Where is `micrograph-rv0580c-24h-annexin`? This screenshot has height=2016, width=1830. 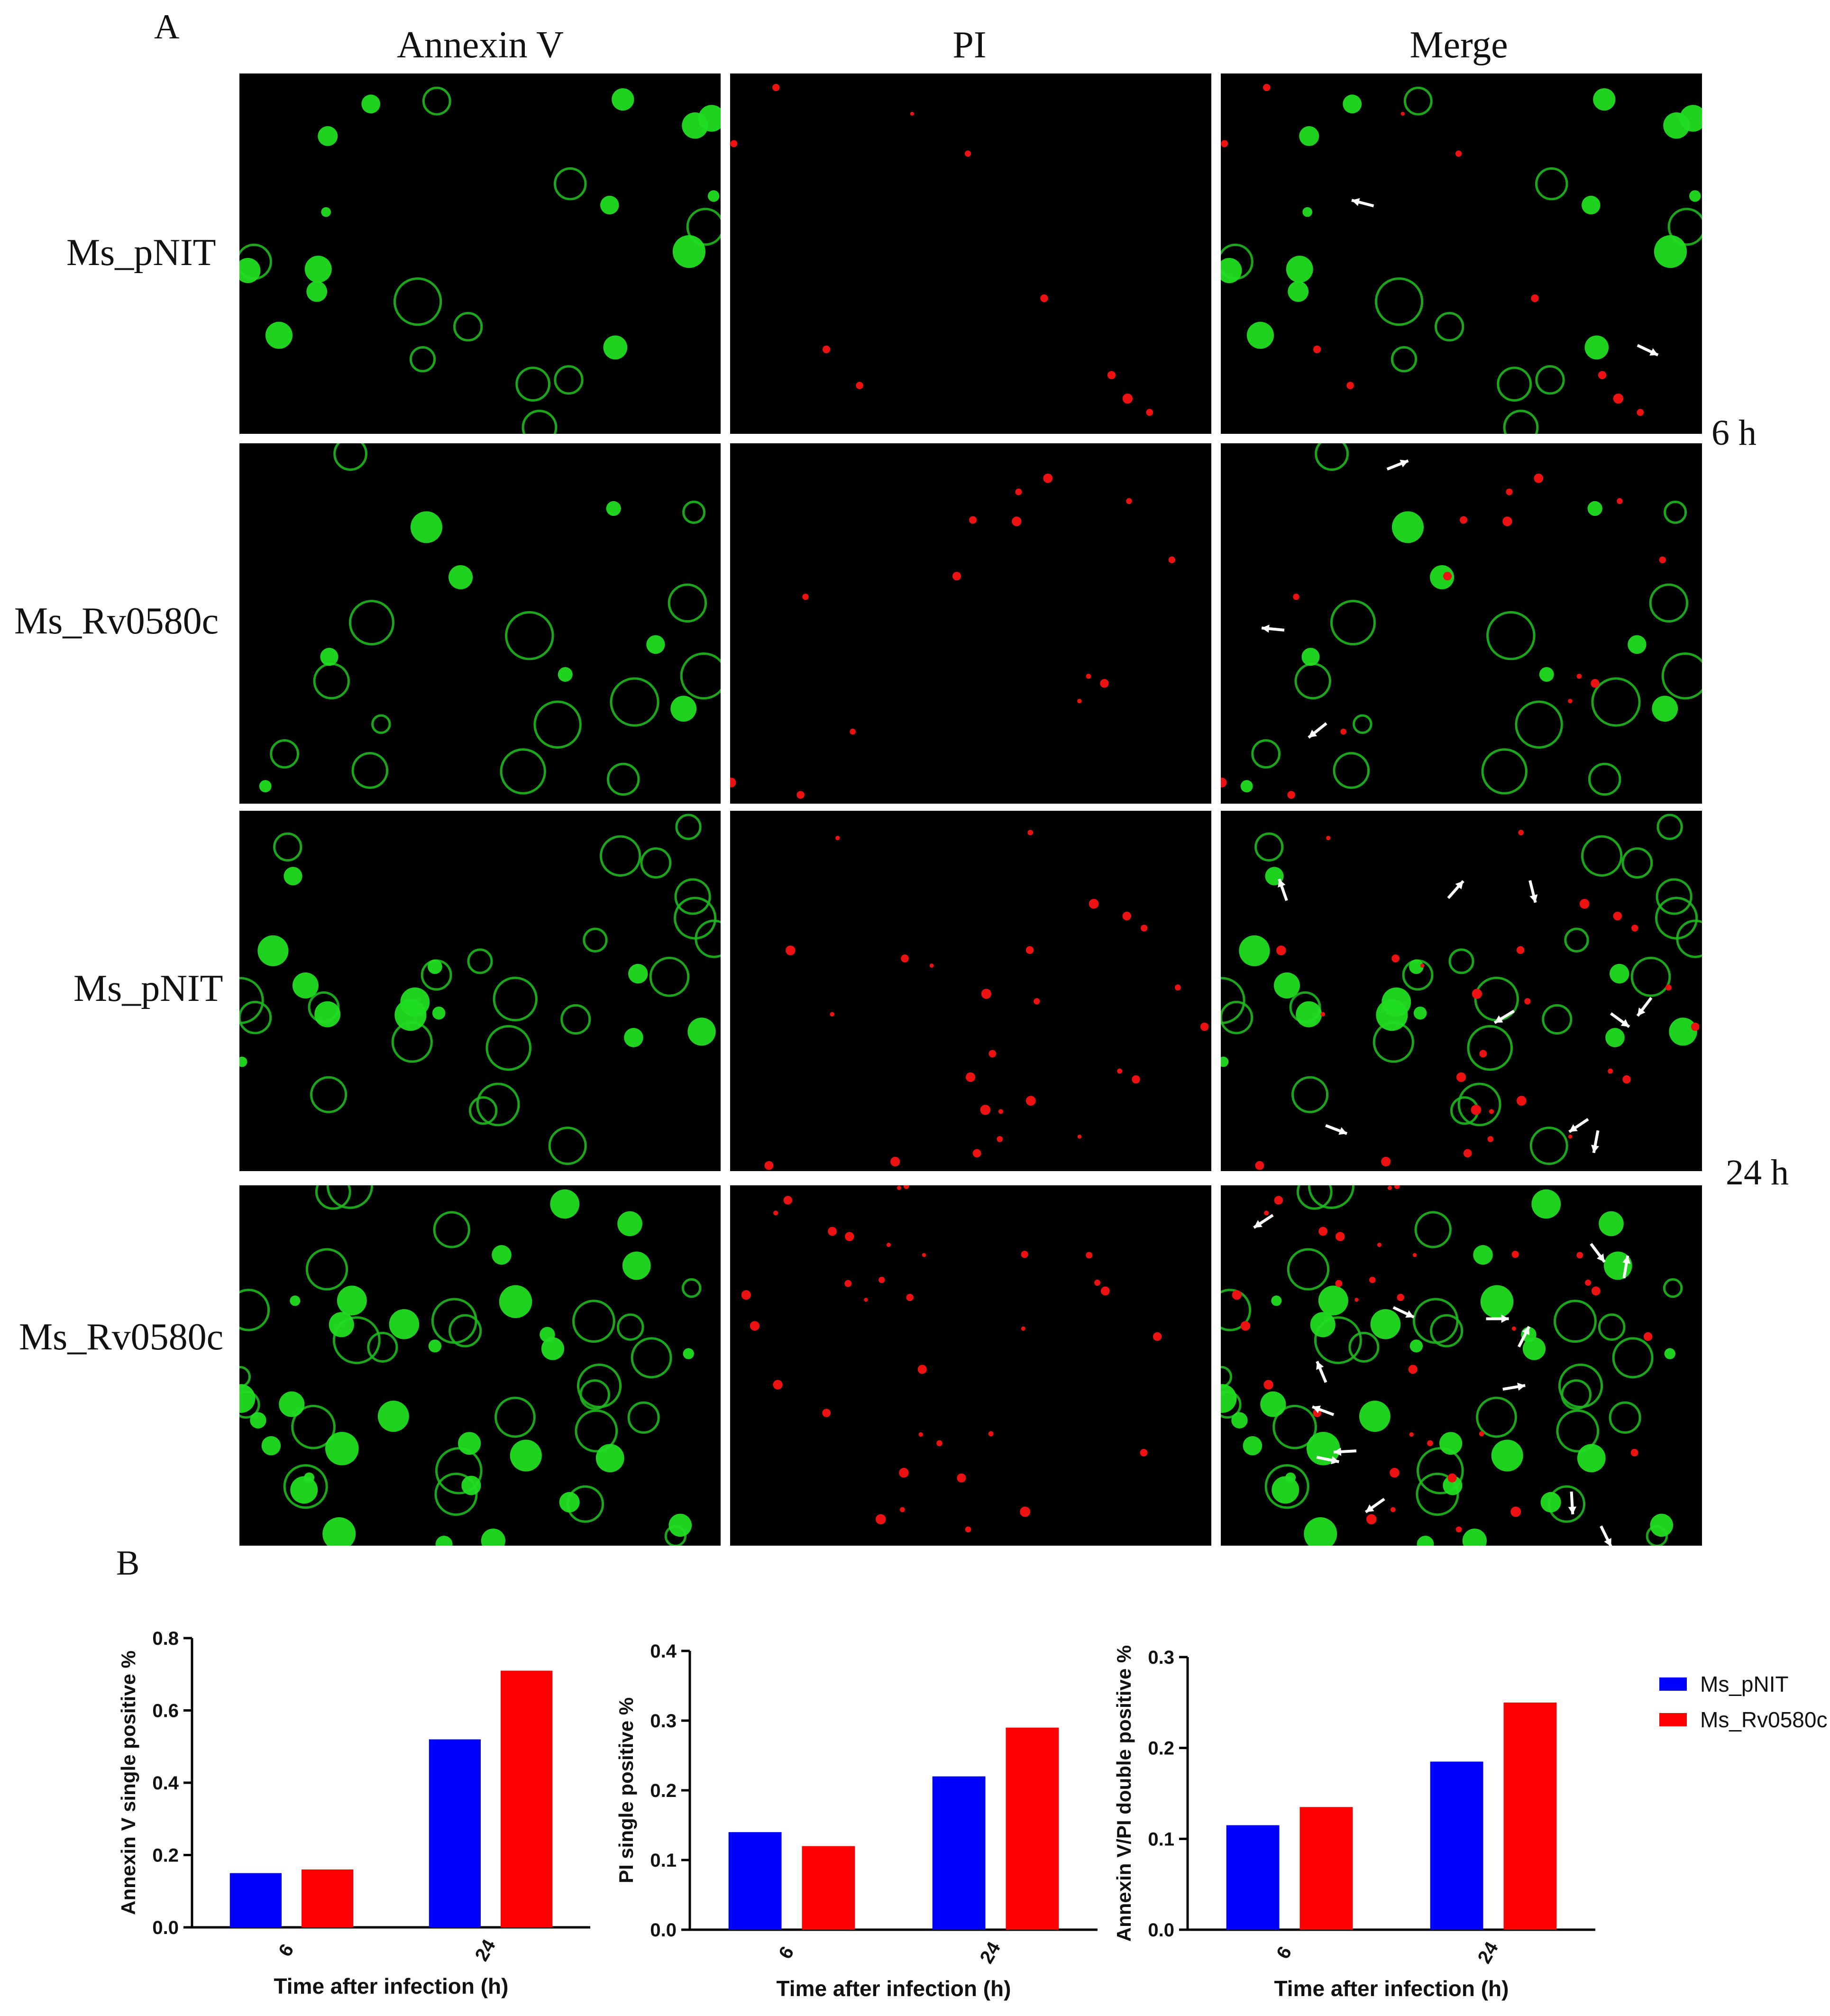
micrograph-rv0580c-24h-annexin is located at coordinates (480, 1365).